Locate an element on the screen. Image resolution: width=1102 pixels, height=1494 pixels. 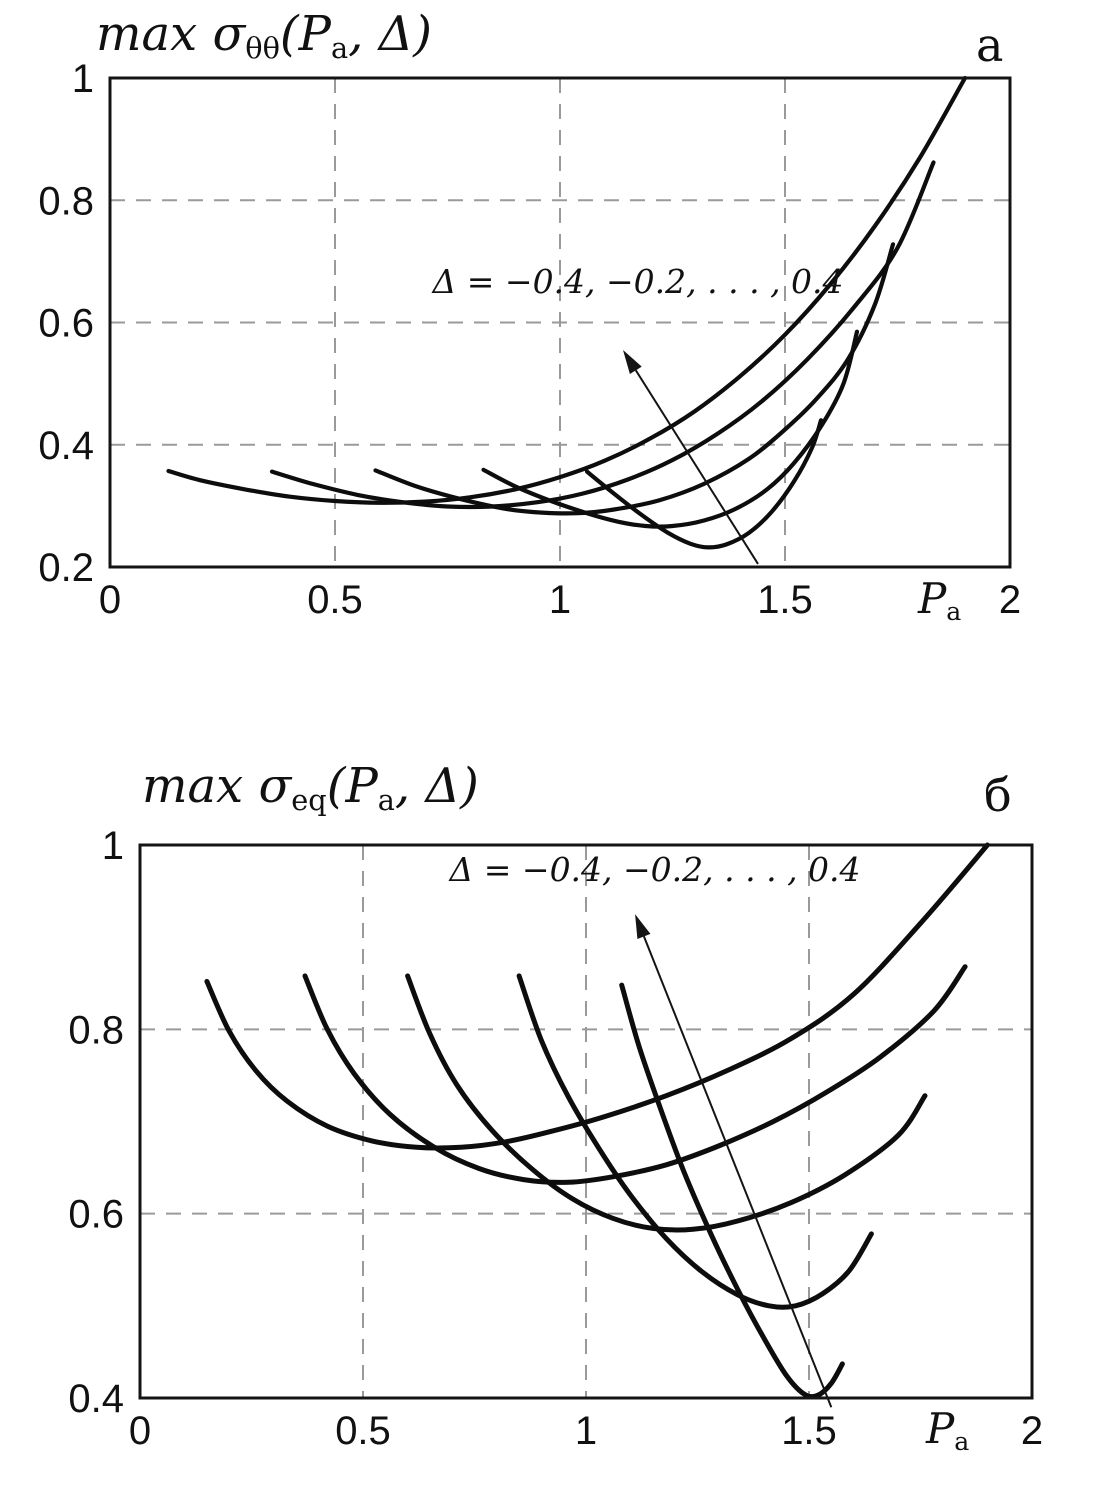
y-tick-label: 0.2 is located at coordinates (66, 568).